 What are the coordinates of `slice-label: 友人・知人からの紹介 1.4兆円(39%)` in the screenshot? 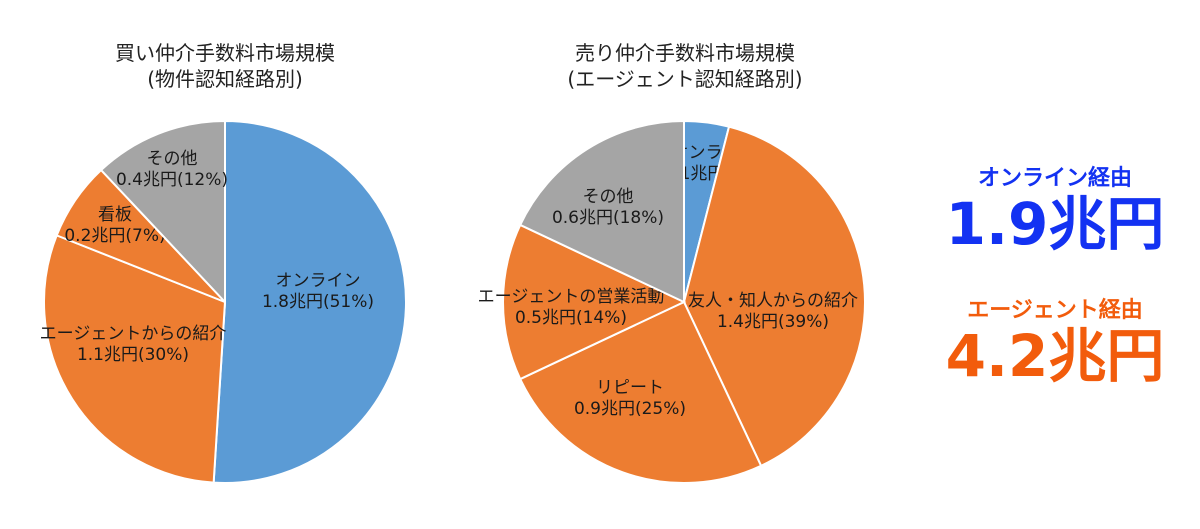 It's located at (773, 311).